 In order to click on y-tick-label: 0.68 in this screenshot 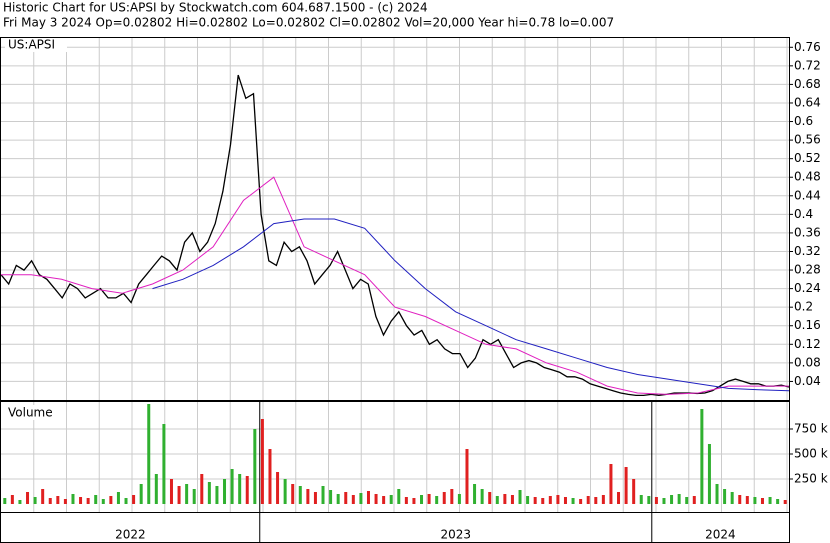, I will do `click(807, 84)`.